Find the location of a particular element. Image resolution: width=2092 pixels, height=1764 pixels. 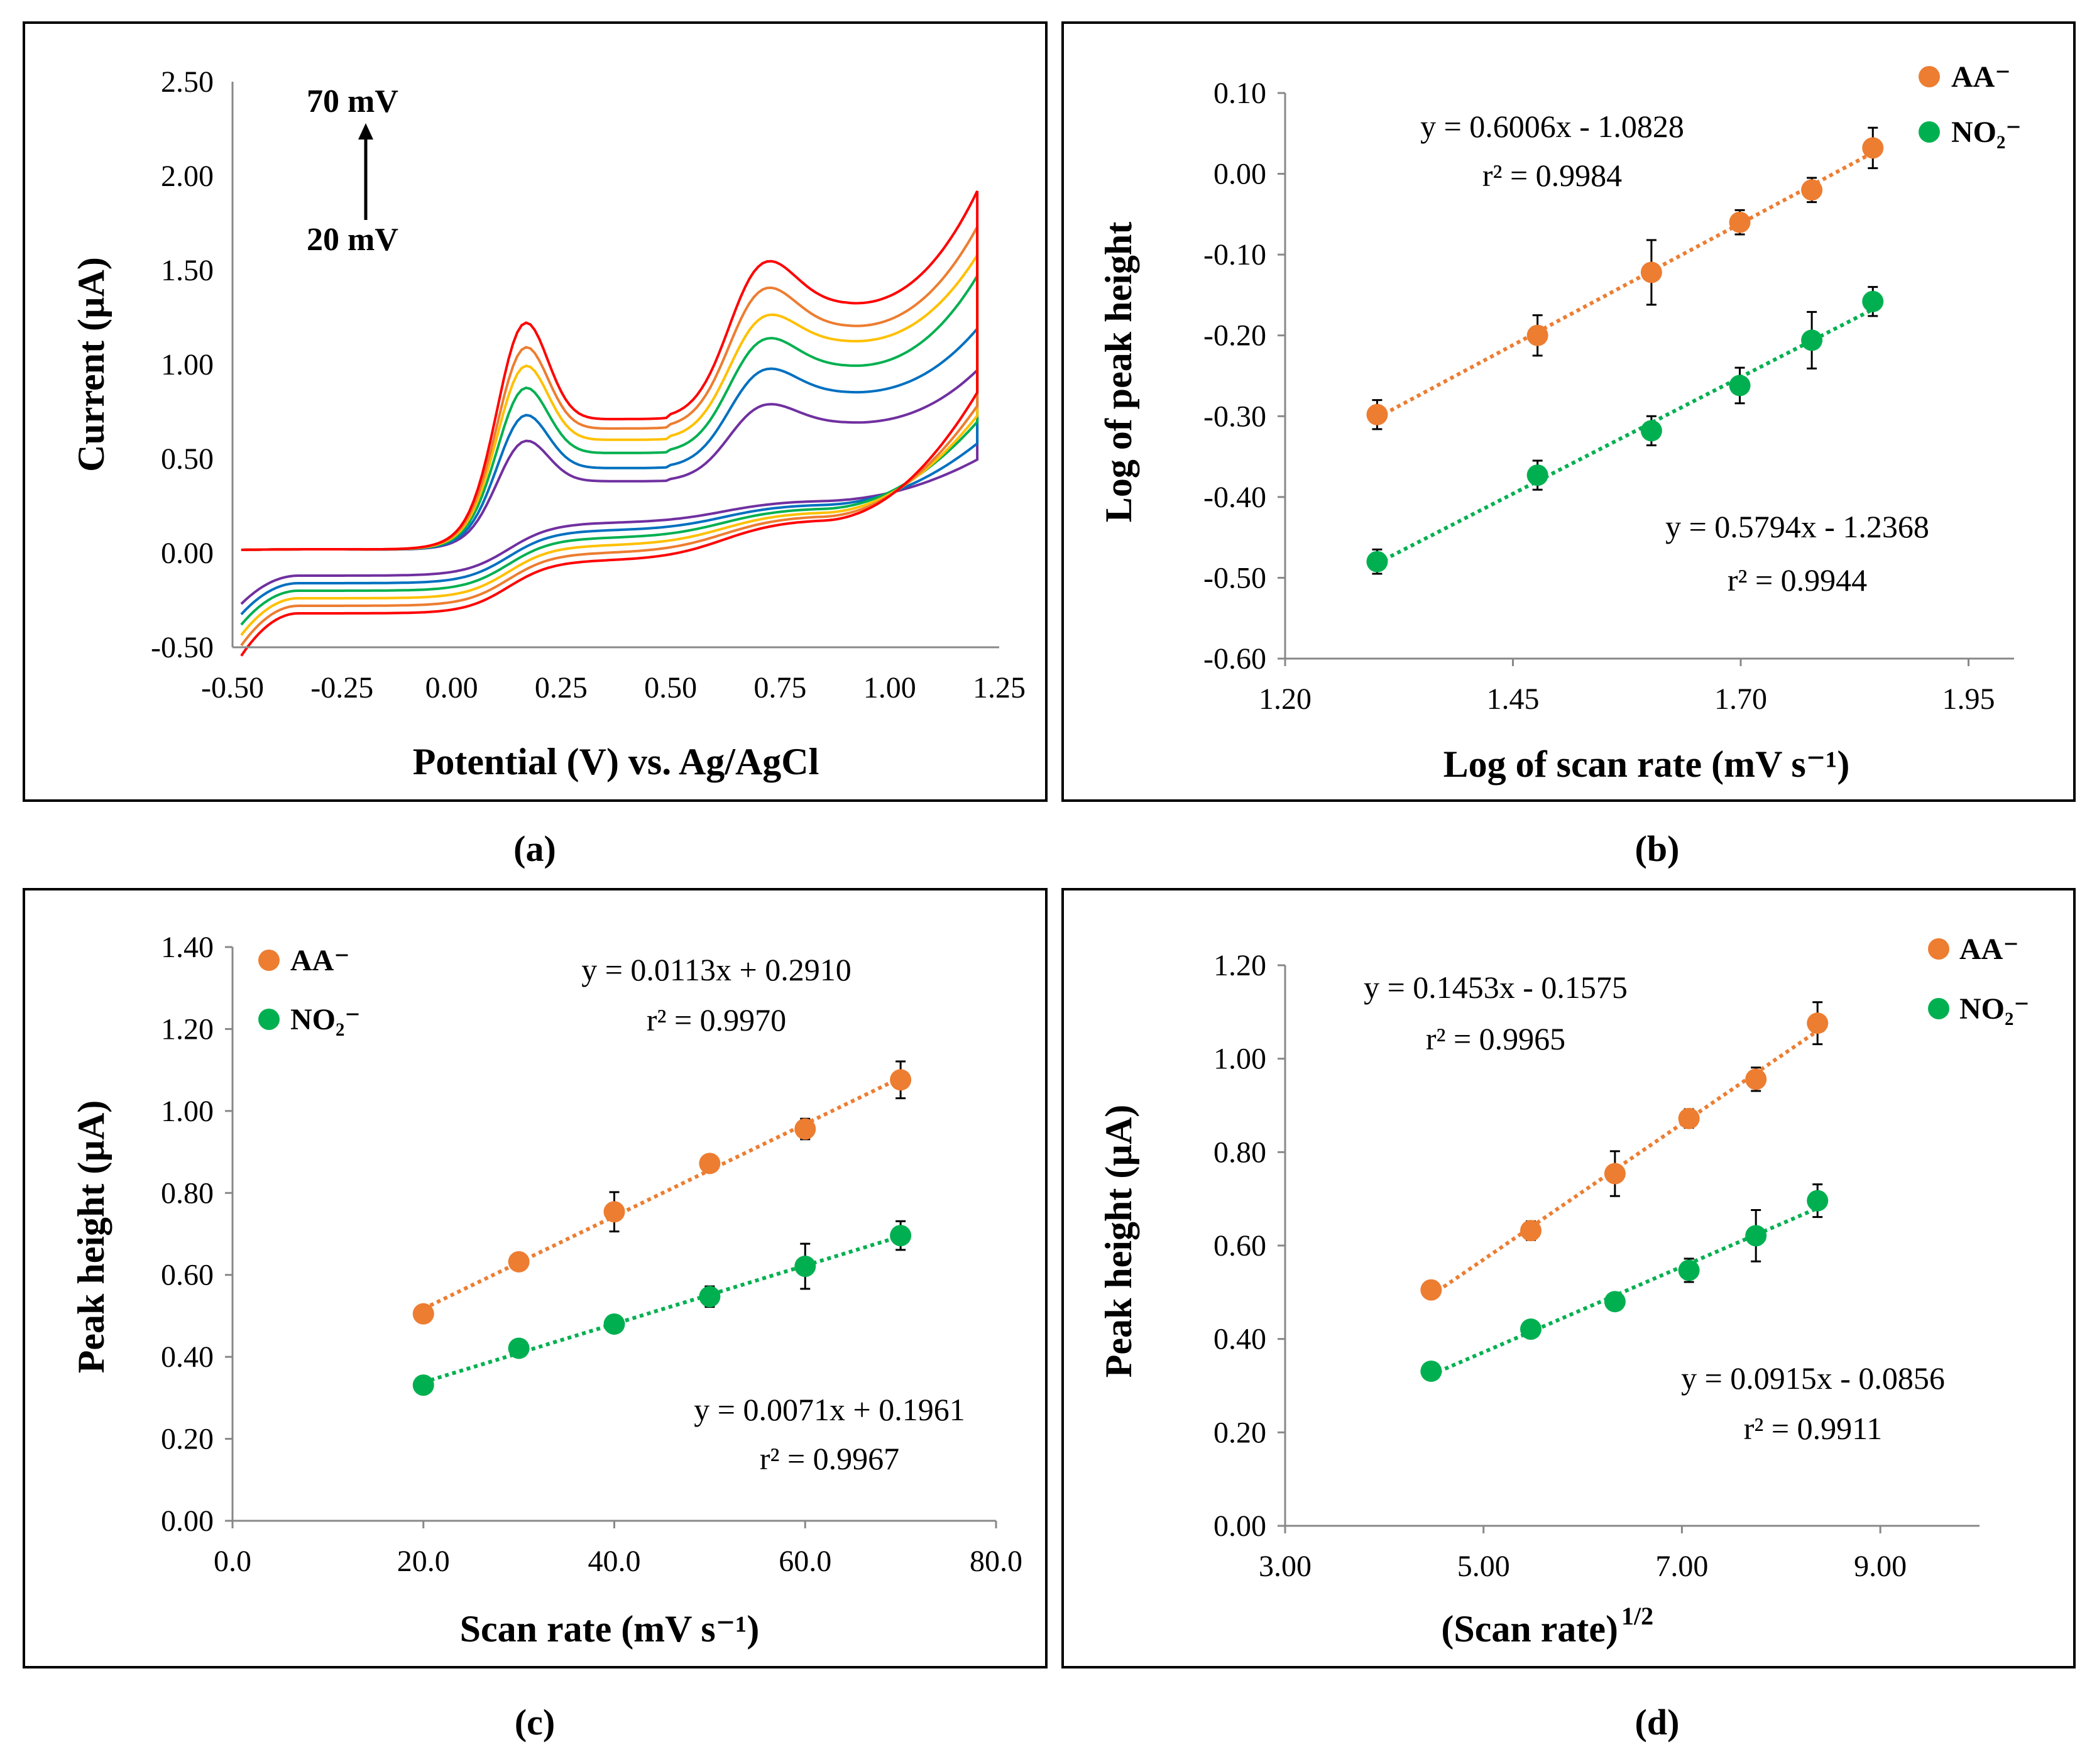

chart-c-x-tick-label: 20.0 is located at coordinates (424, 1561).